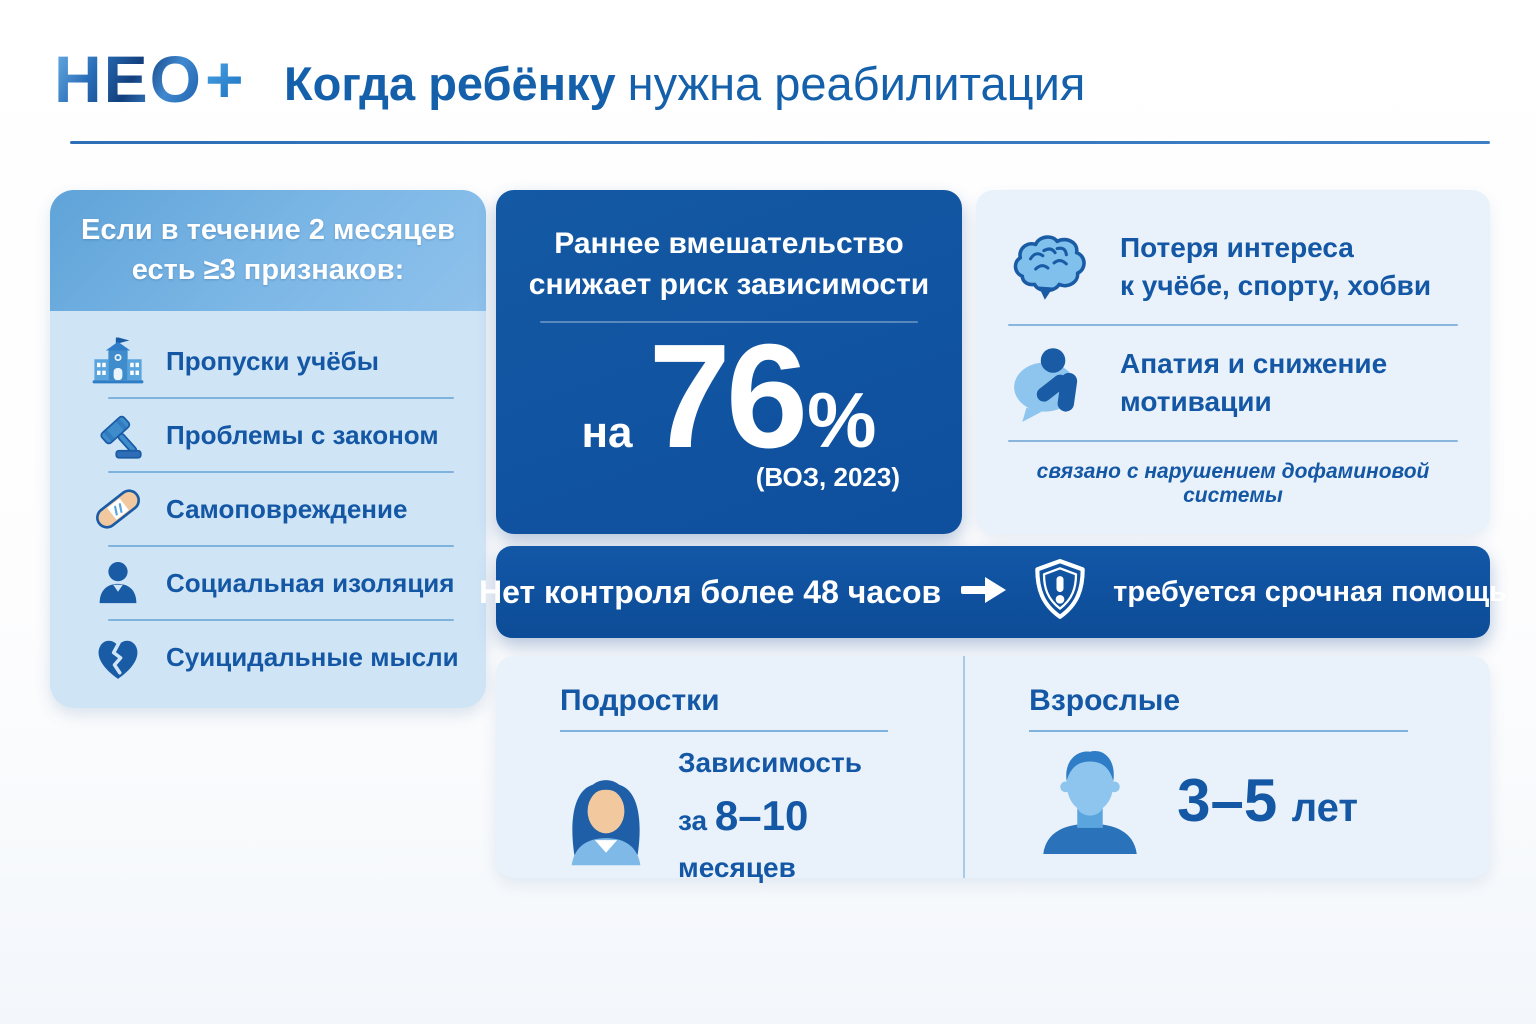  Describe the element at coordinates (1275, 267) in the screenshot. I see `symptom-text: Потеря интереса к учёбе, спорту, хобви` at that location.